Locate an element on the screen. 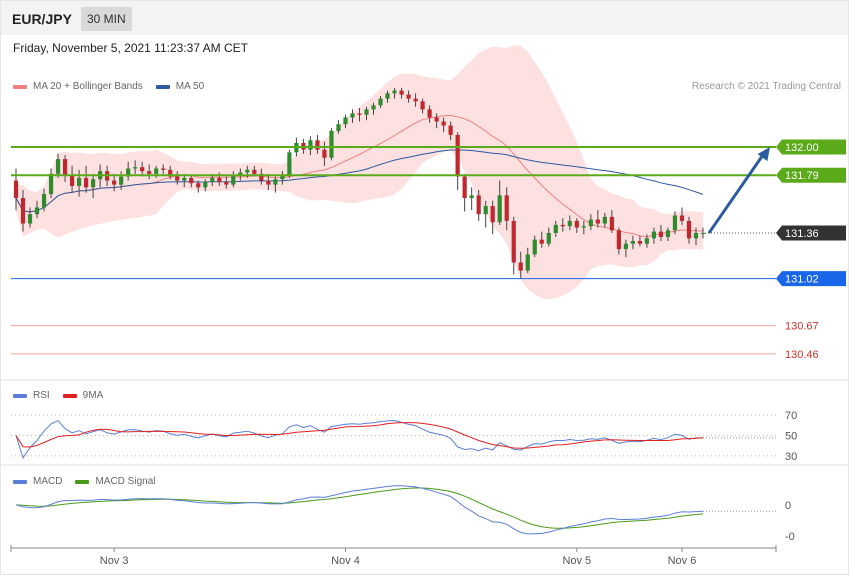 The image size is (850, 576). legend-label-ma20: MA 20 + Bollinger Bands is located at coordinates (88, 86).